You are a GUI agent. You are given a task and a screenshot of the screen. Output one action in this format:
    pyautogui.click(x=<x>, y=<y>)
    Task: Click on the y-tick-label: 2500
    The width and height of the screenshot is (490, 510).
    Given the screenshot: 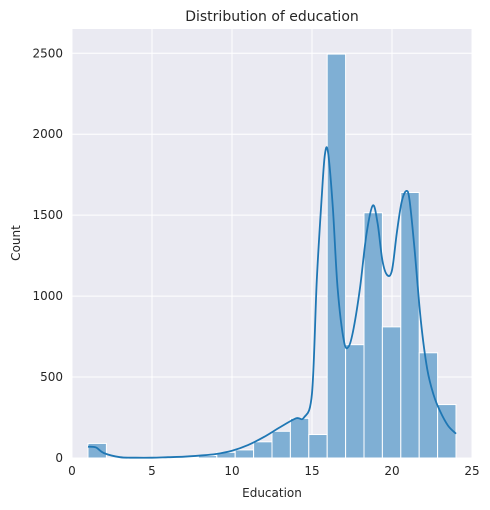 What is the action you would take?
    pyautogui.click(x=47, y=53)
    